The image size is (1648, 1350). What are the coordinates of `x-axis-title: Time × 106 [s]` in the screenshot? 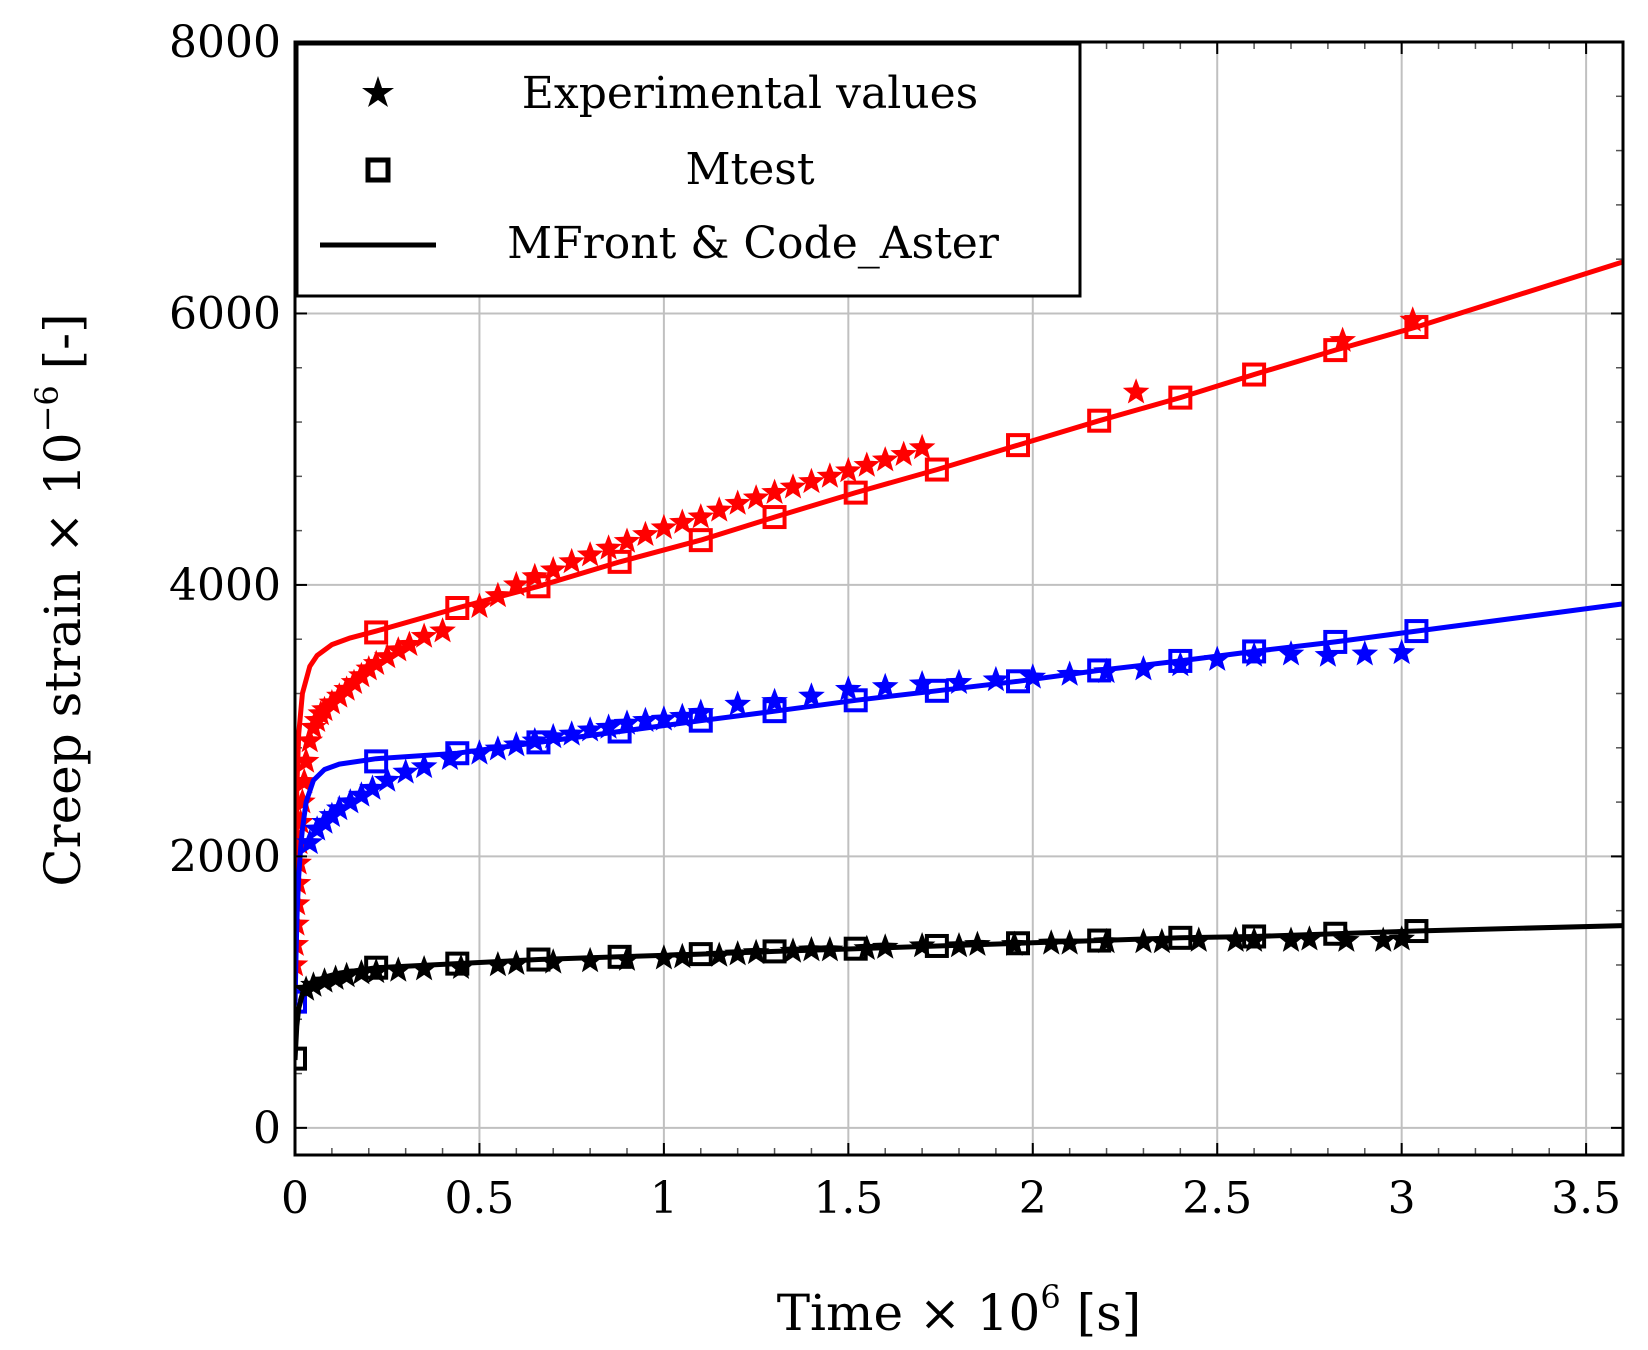 It's located at (959, 1310).